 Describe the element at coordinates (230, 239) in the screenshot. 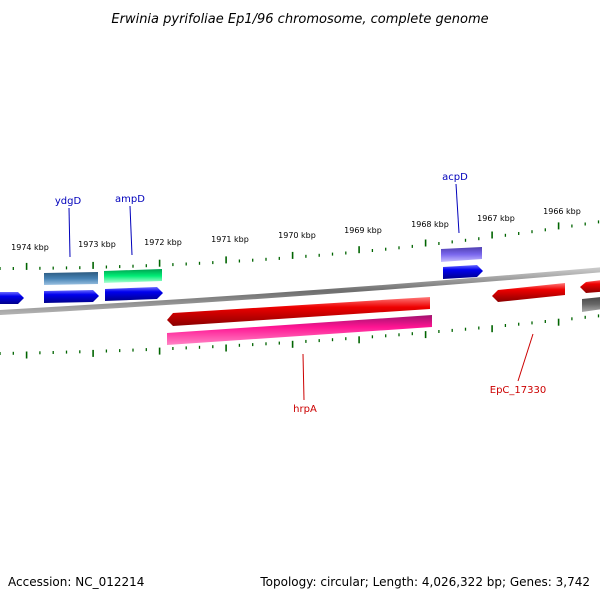

I see `tick-label: 1971 kbp` at that location.